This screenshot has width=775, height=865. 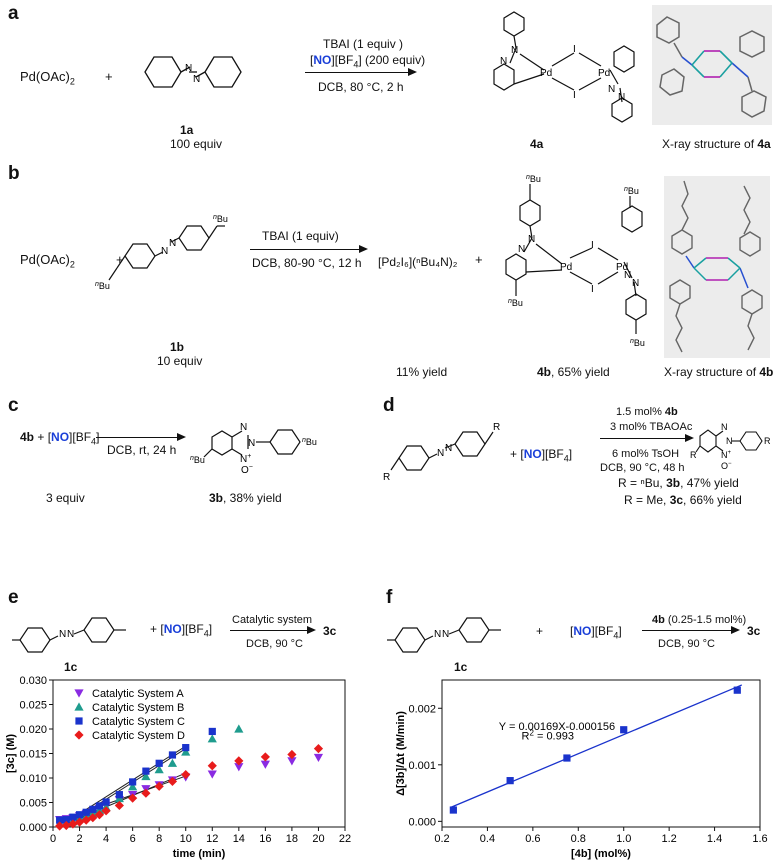 I want to click on nbu-label-1b-top: nBu, so click(x=220, y=219).